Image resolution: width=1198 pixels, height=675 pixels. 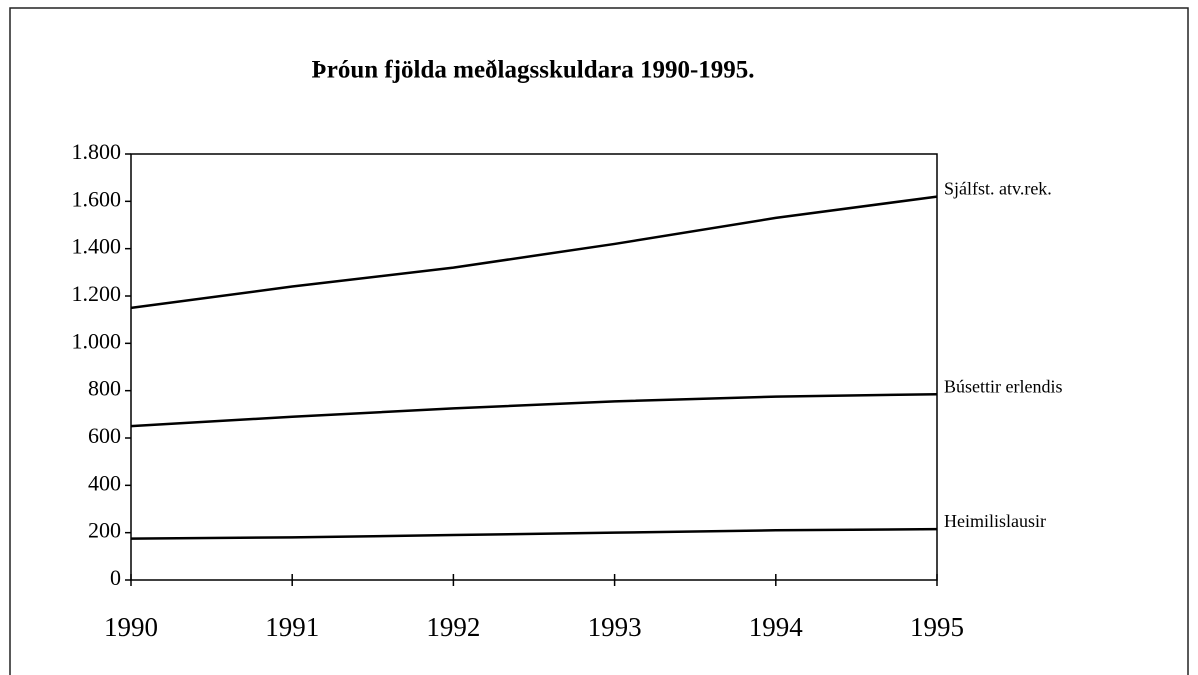 What do you see at coordinates (998, 189) in the screenshot?
I see `series-label: Sjálfst. atv.rek.` at bounding box center [998, 189].